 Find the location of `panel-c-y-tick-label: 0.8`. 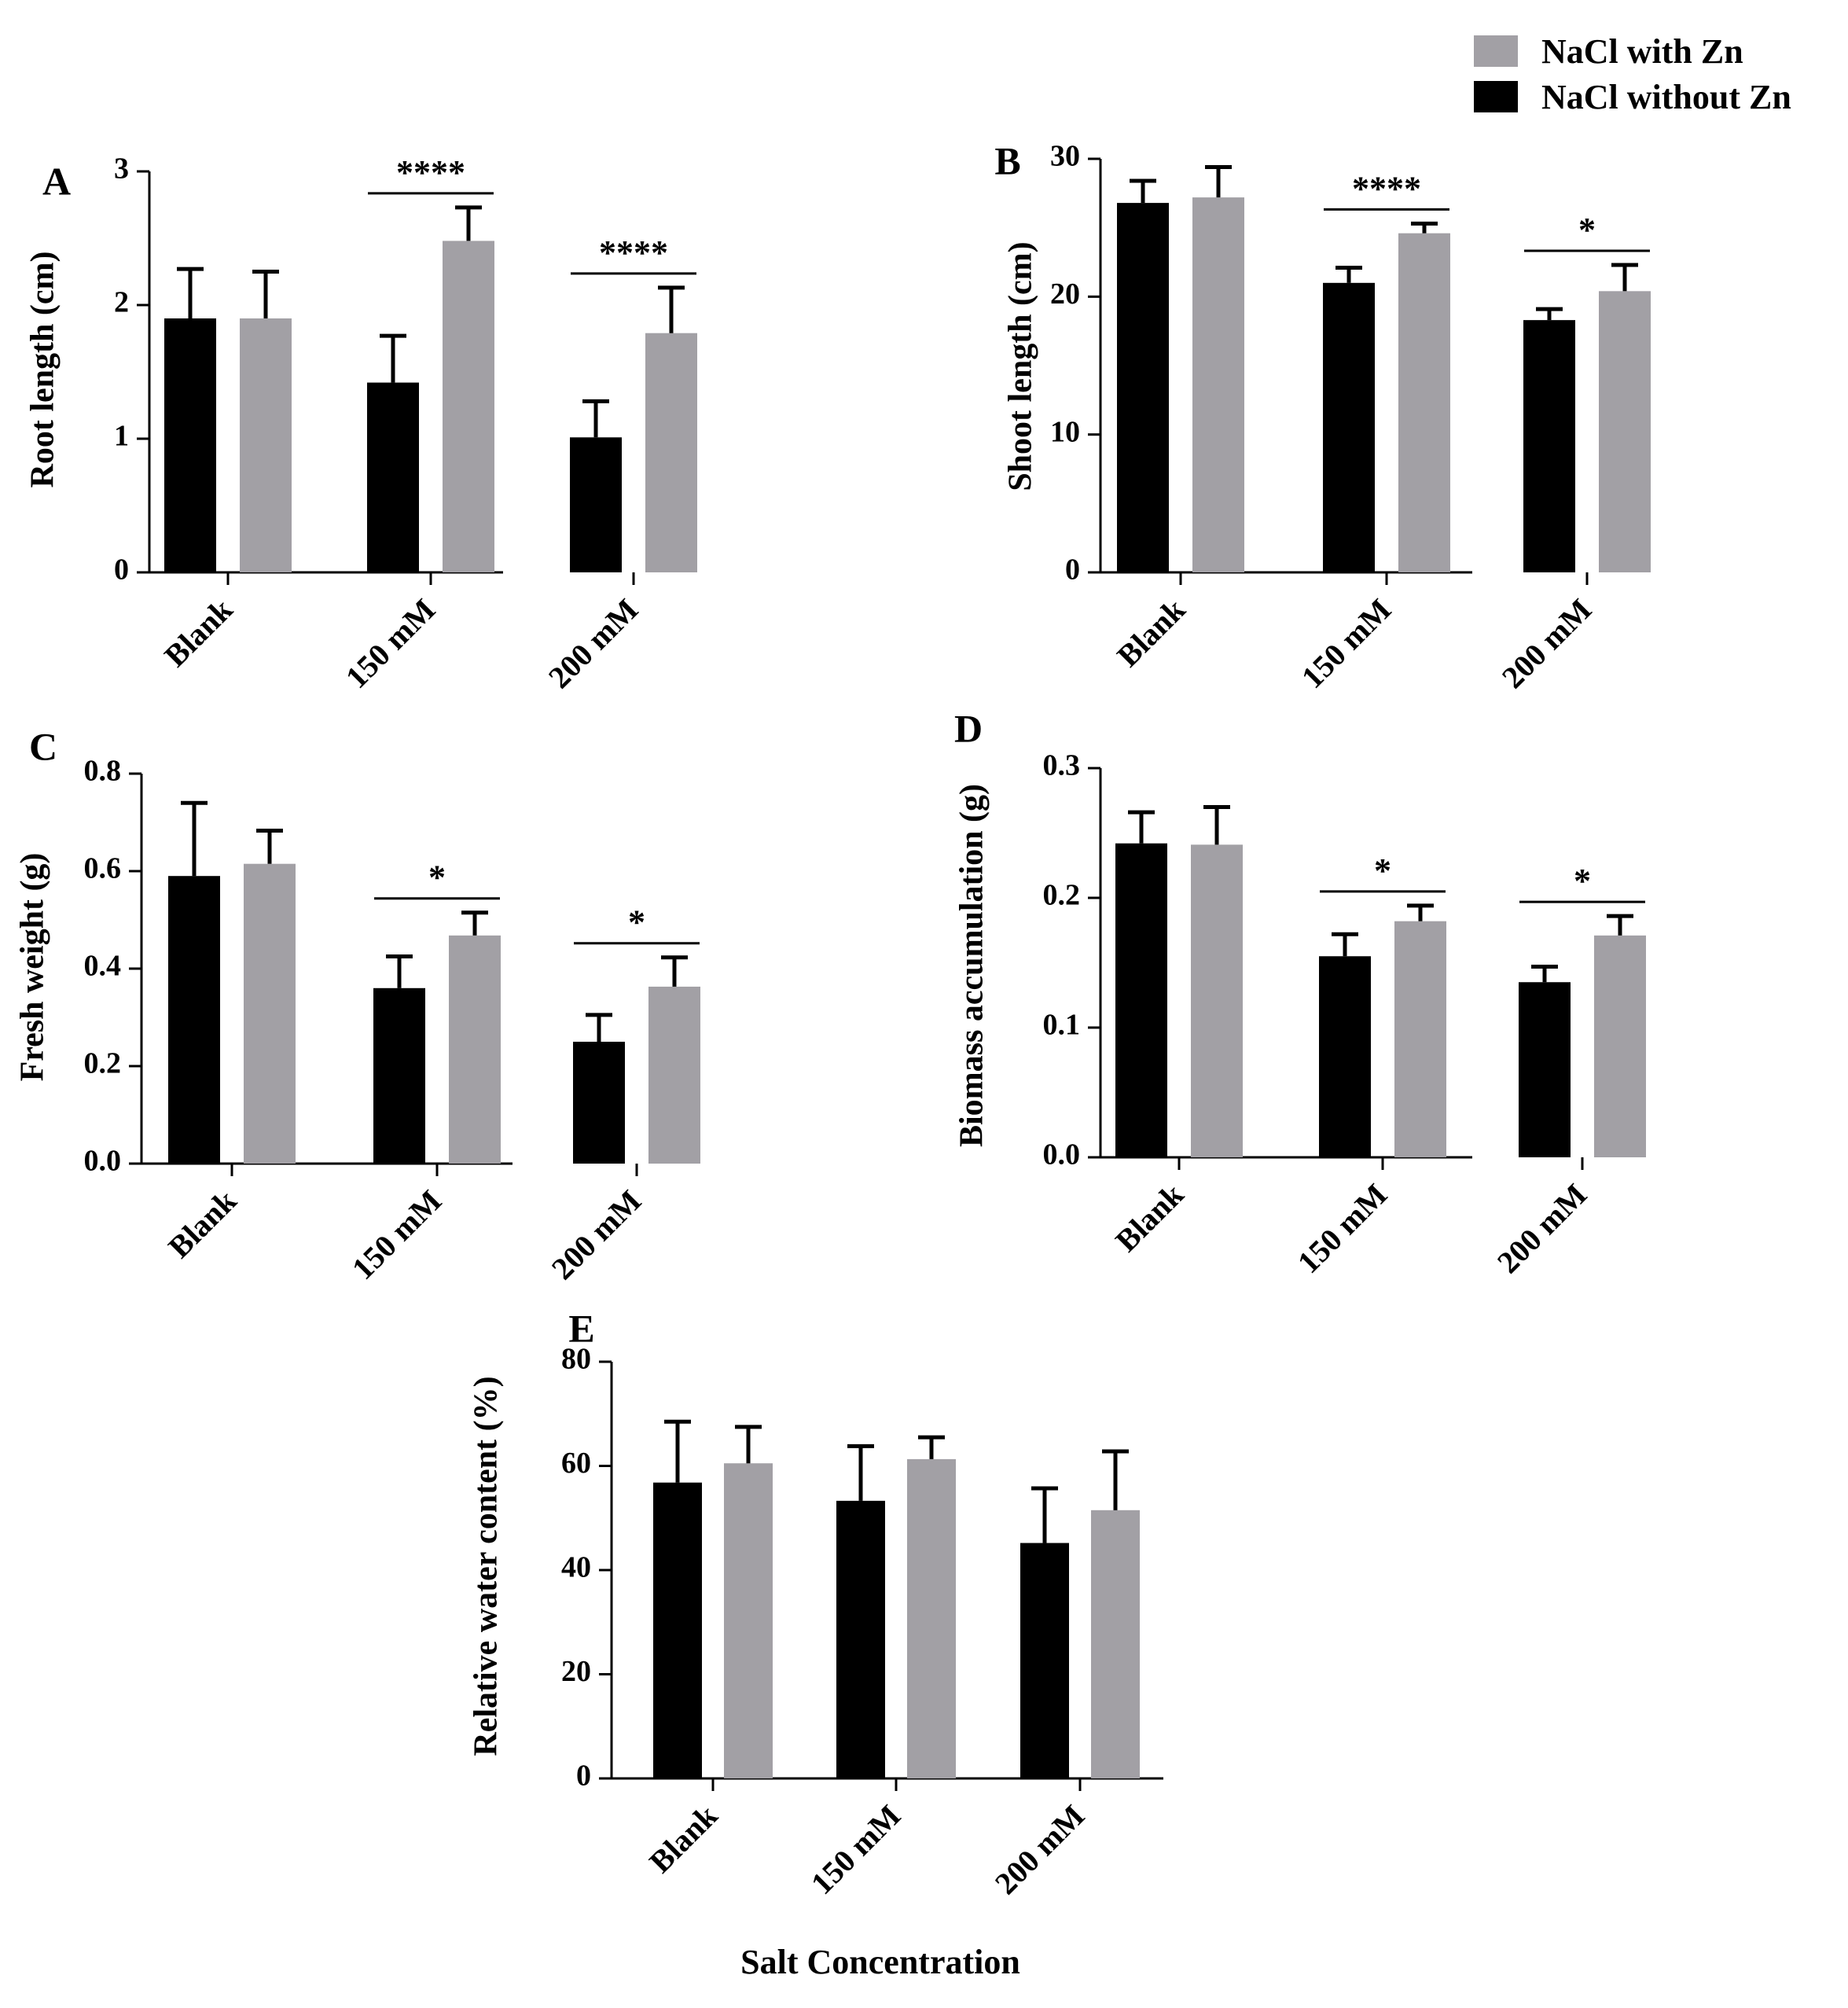

panel-c-y-tick-label: 0.8 is located at coordinates (103, 771).